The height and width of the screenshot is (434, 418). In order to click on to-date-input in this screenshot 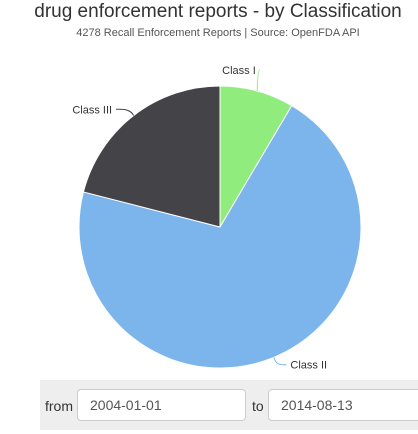, I will do `click(343, 405)`.